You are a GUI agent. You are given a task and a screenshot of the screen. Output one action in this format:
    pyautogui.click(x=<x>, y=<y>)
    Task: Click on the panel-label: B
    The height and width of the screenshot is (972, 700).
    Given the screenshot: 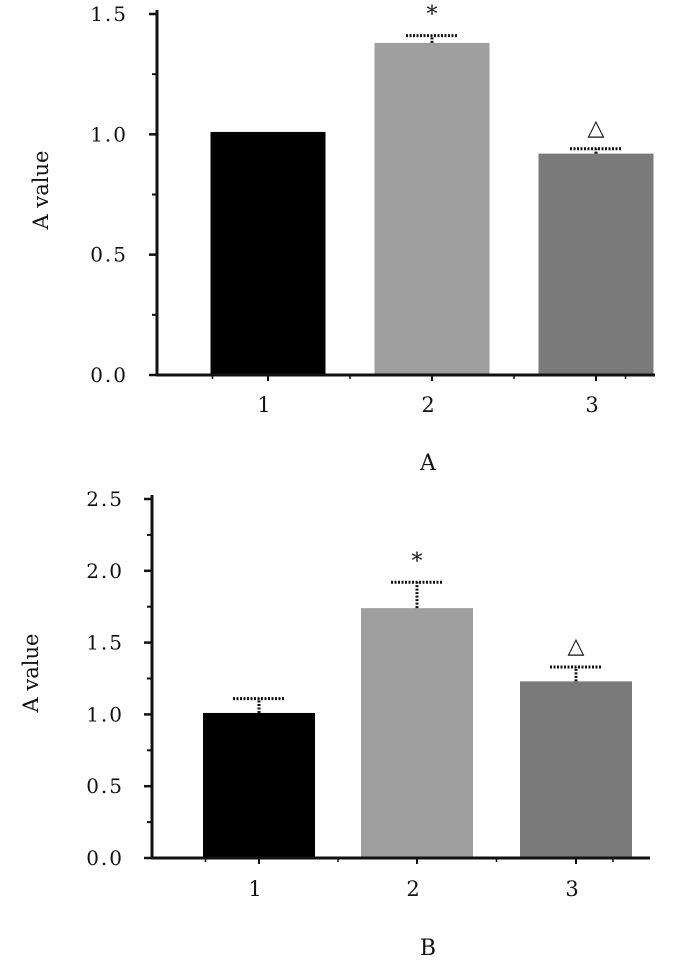 What is the action you would take?
    pyautogui.click(x=428, y=948)
    